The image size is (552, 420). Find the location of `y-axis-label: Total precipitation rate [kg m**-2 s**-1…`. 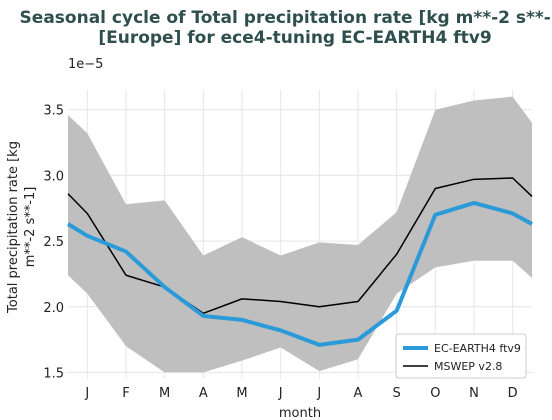

y-axis-label: Total precipitation rate [kg m**-2 s**-1… is located at coordinates (22, 227).